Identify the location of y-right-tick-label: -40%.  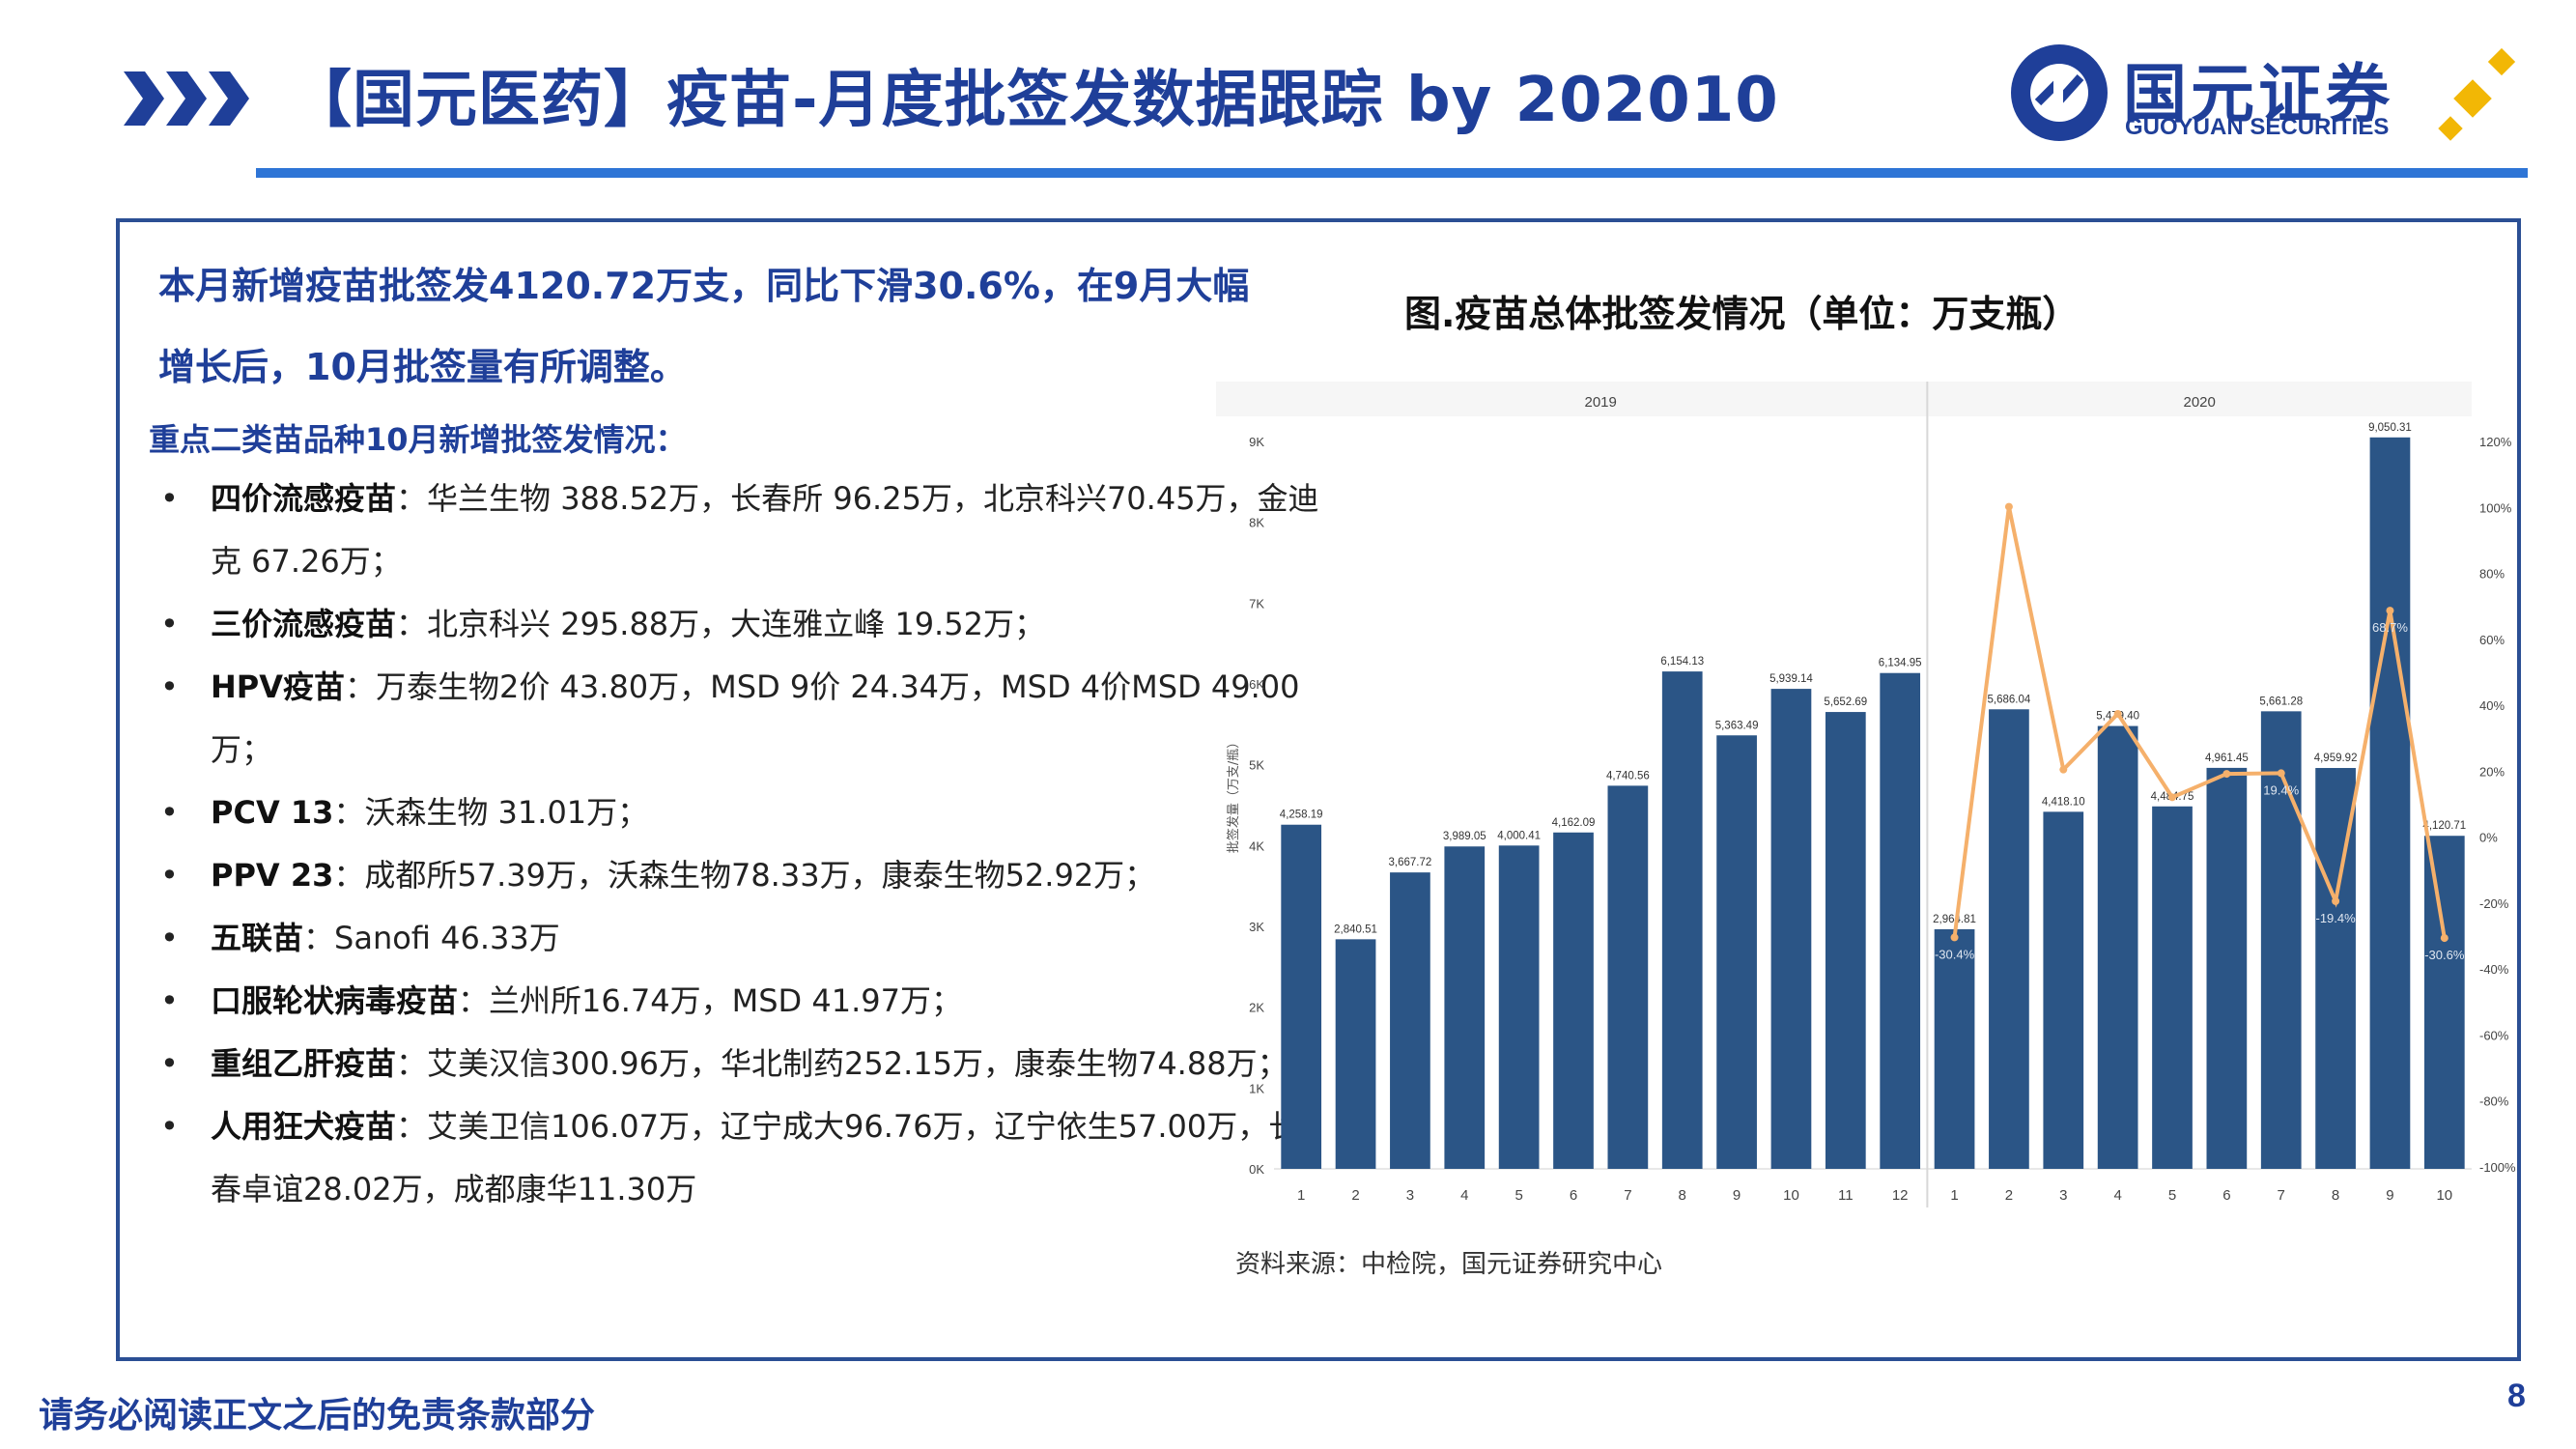
(2494, 969).